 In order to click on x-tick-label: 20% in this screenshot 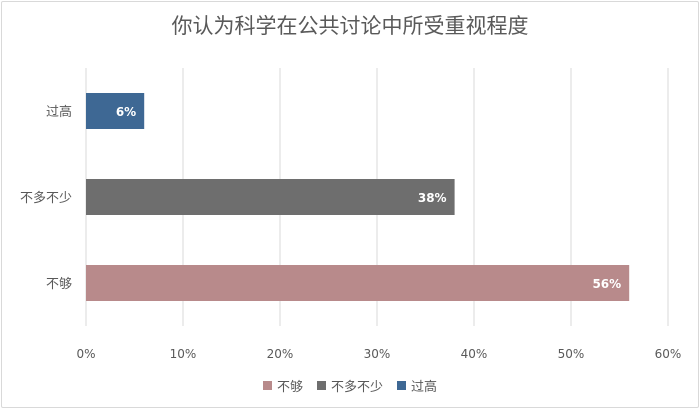, I will do `click(280, 354)`.